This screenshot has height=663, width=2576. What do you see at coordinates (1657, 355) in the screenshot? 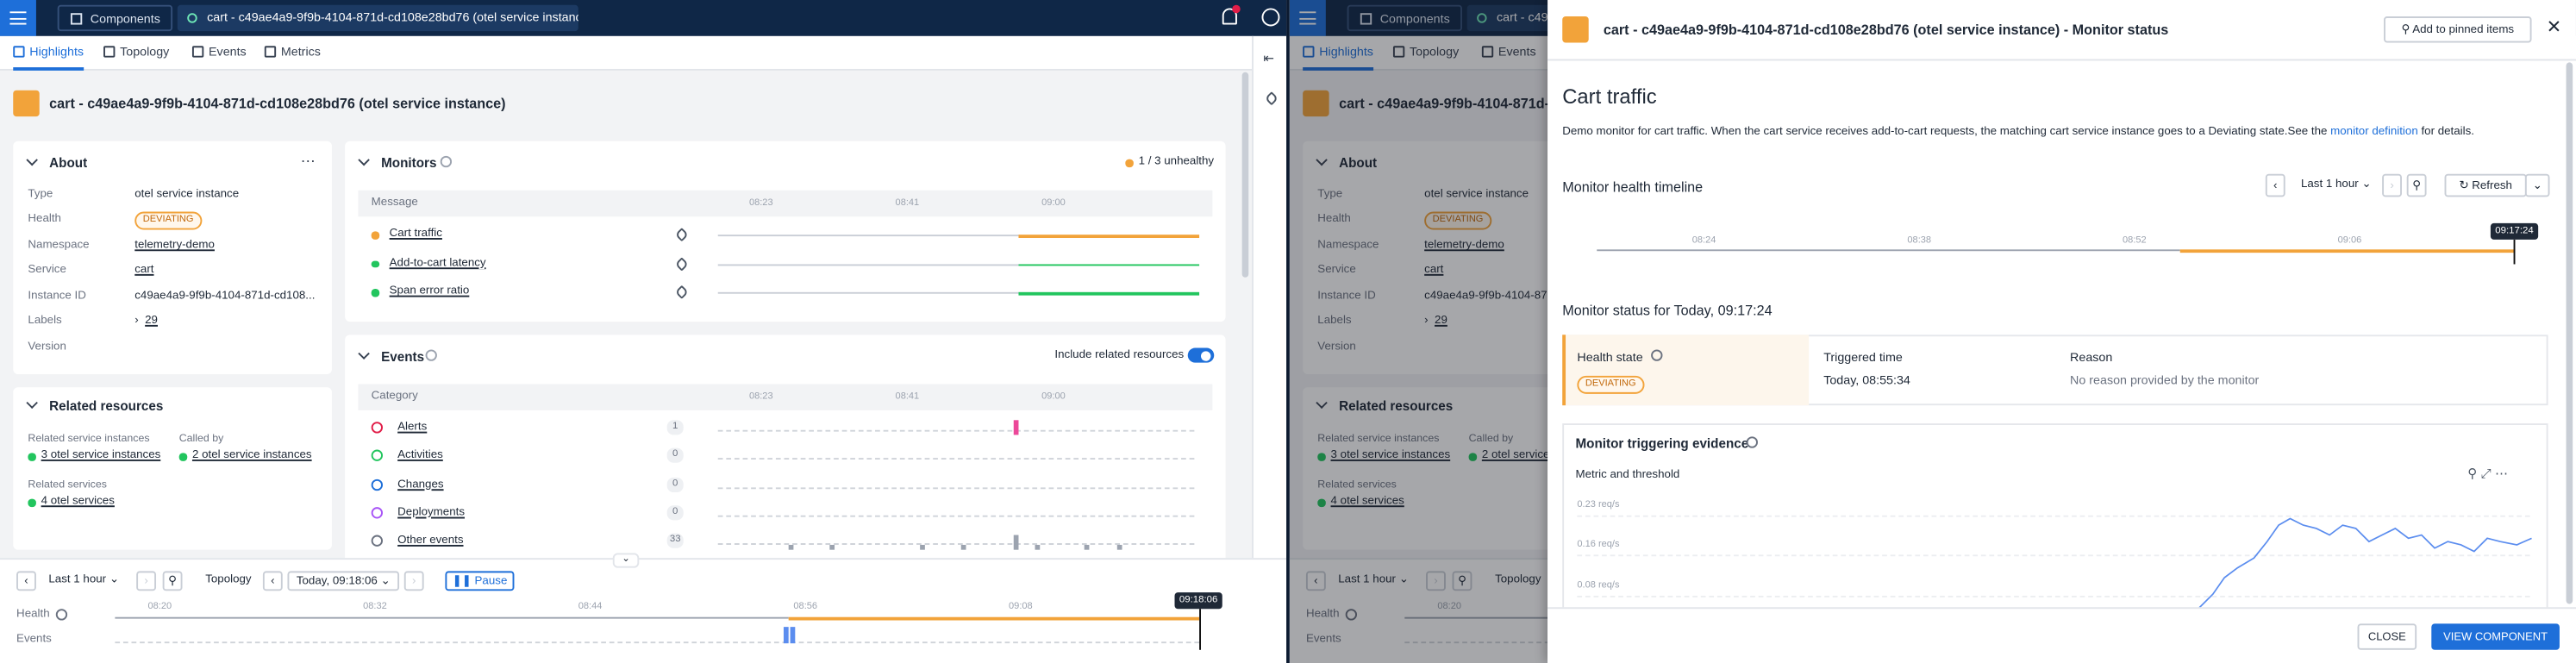
I see `ico` at bounding box center [1657, 355].